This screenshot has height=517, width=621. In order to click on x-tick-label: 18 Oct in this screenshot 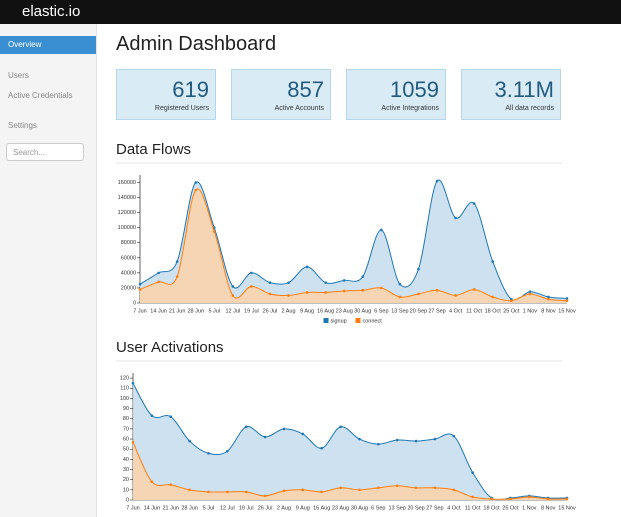, I will do `click(493, 311)`.